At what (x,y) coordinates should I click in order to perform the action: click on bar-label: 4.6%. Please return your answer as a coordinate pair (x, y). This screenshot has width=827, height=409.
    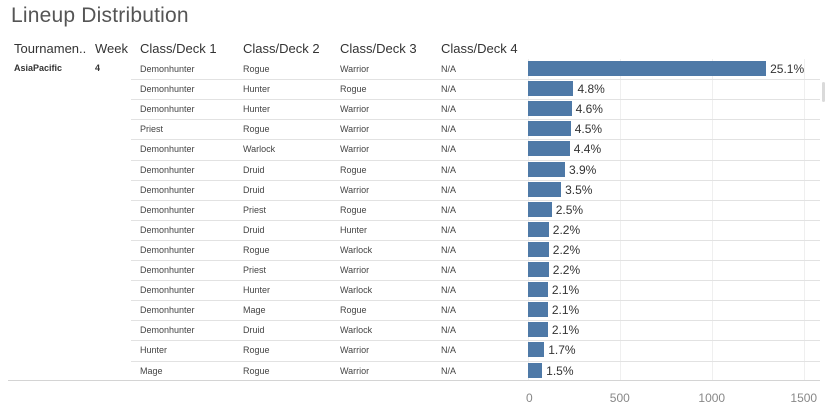
    Looking at the image, I should click on (589, 109).